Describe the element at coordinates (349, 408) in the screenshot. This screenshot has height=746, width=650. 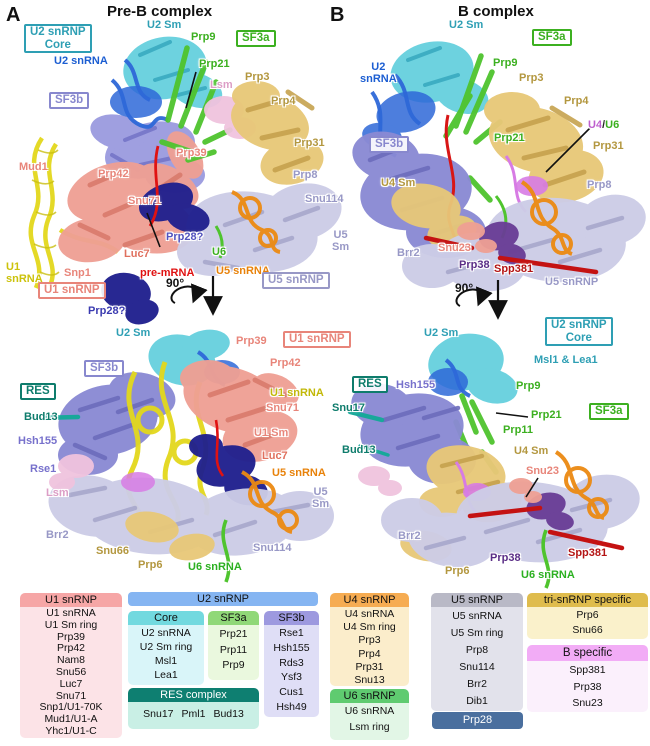
I see `label-snu17: Snu17` at that location.